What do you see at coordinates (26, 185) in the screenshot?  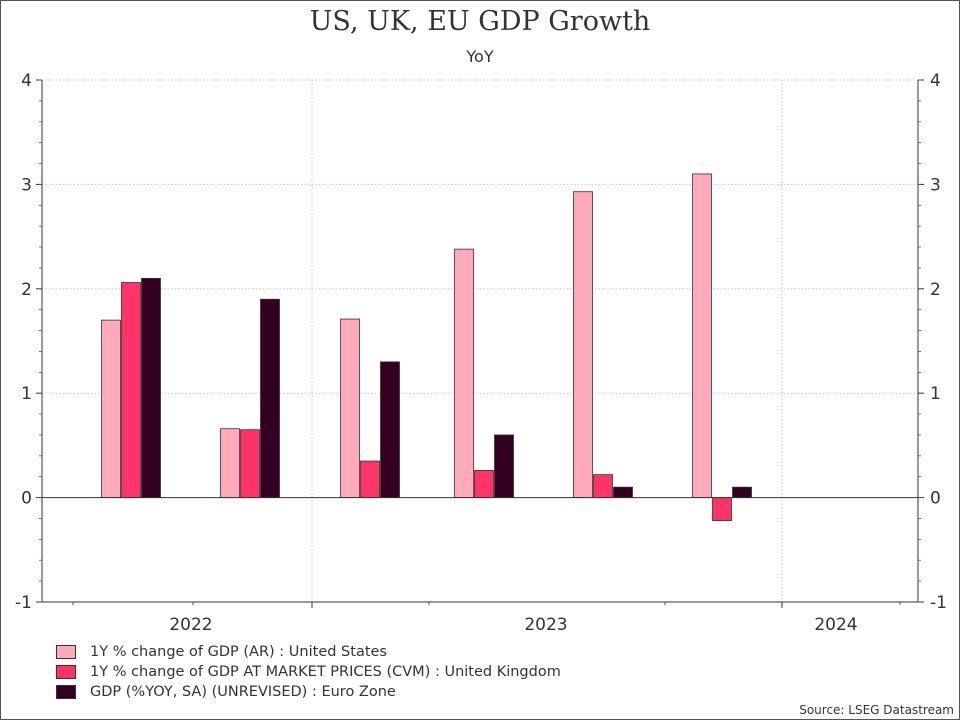 I see `y-tick-label-left: 3` at bounding box center [26, 185].